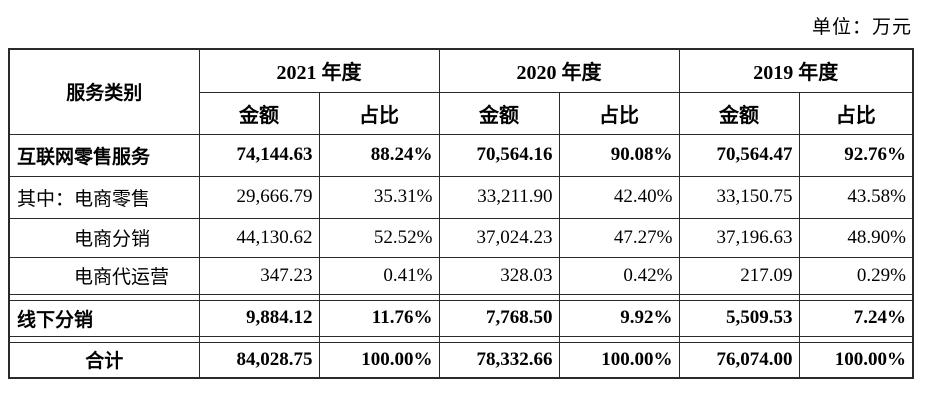 The height and width of the screenshot is (410, 950). What do you see at coordinates (856, 275) in the screenshot?
I see `ratio-cell: 0.29%` at bounding box center [856, 275].